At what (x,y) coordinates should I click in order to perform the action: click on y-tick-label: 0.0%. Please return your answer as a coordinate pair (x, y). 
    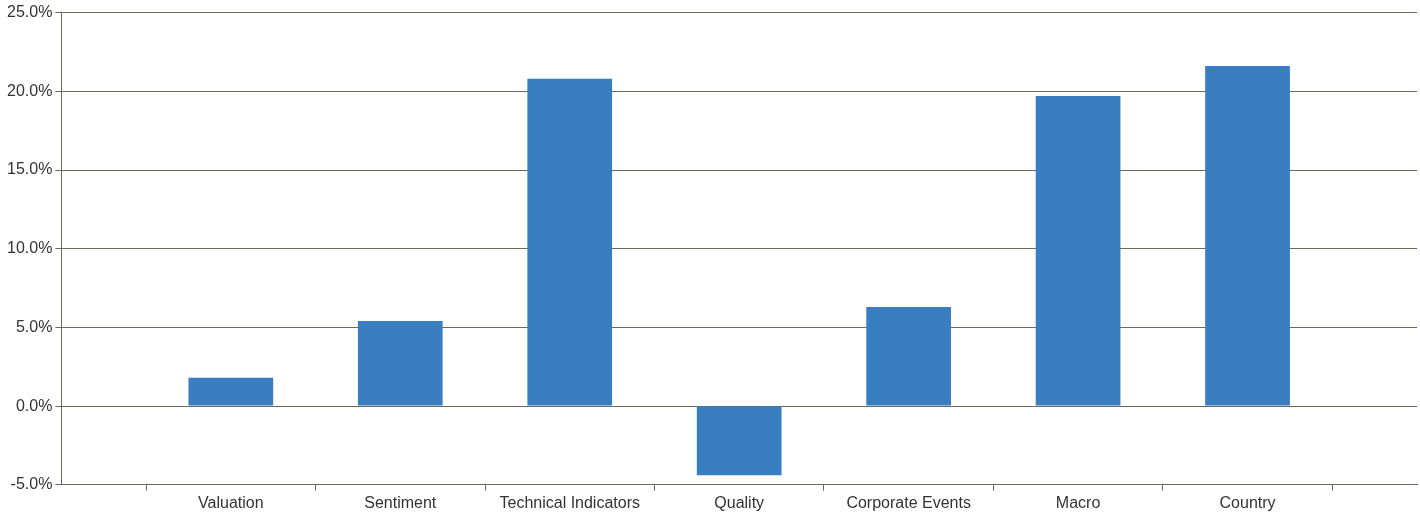
    Looking at the image, I should click on (34, 405).